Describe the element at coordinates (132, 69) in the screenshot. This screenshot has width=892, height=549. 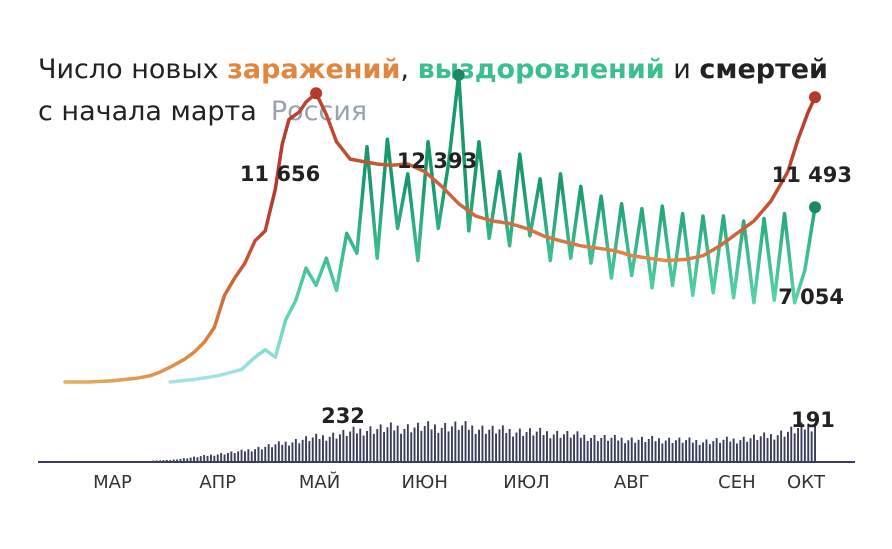
I see `title-lead: Число новых` at that location.